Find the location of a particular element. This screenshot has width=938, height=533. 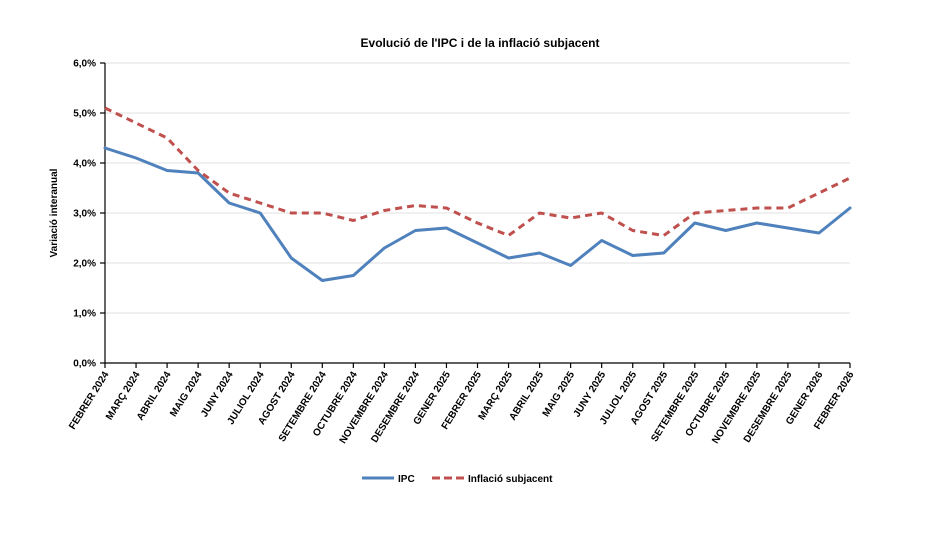

y-tick-label: 2,0% is located at coordinates (84, 264).